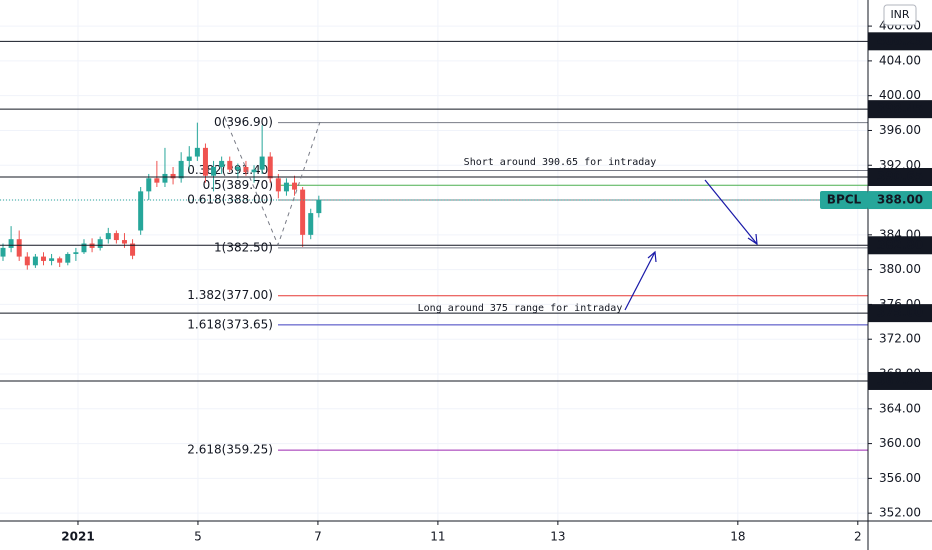  Describe the element at coordinates (437, 537) in the screenshot. I see `x-tick-label: 11` at that location.